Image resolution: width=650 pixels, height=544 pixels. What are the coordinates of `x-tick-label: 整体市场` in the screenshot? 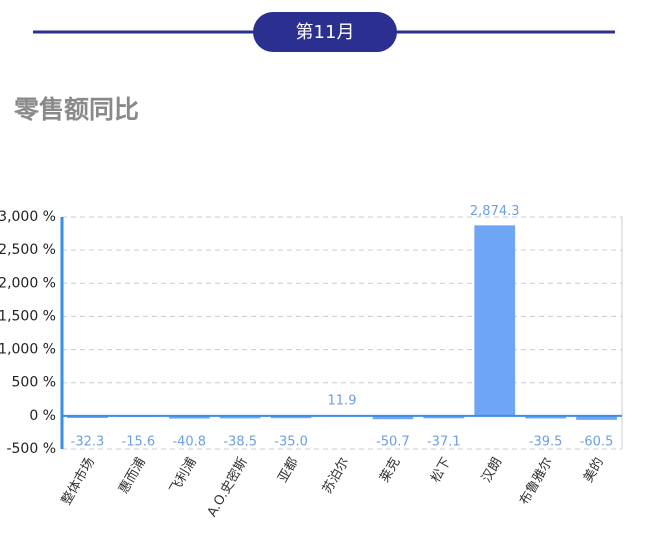 It's located at (78, 481).